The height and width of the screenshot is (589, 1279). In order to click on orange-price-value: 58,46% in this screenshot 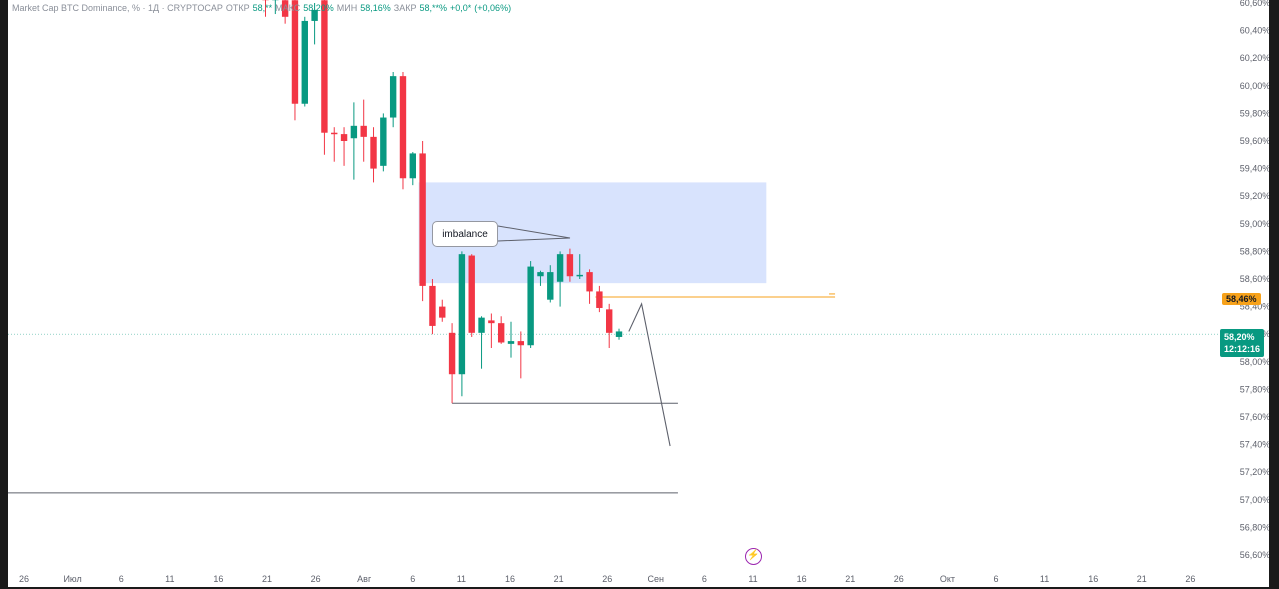, I will do `click(1241, 299)`.